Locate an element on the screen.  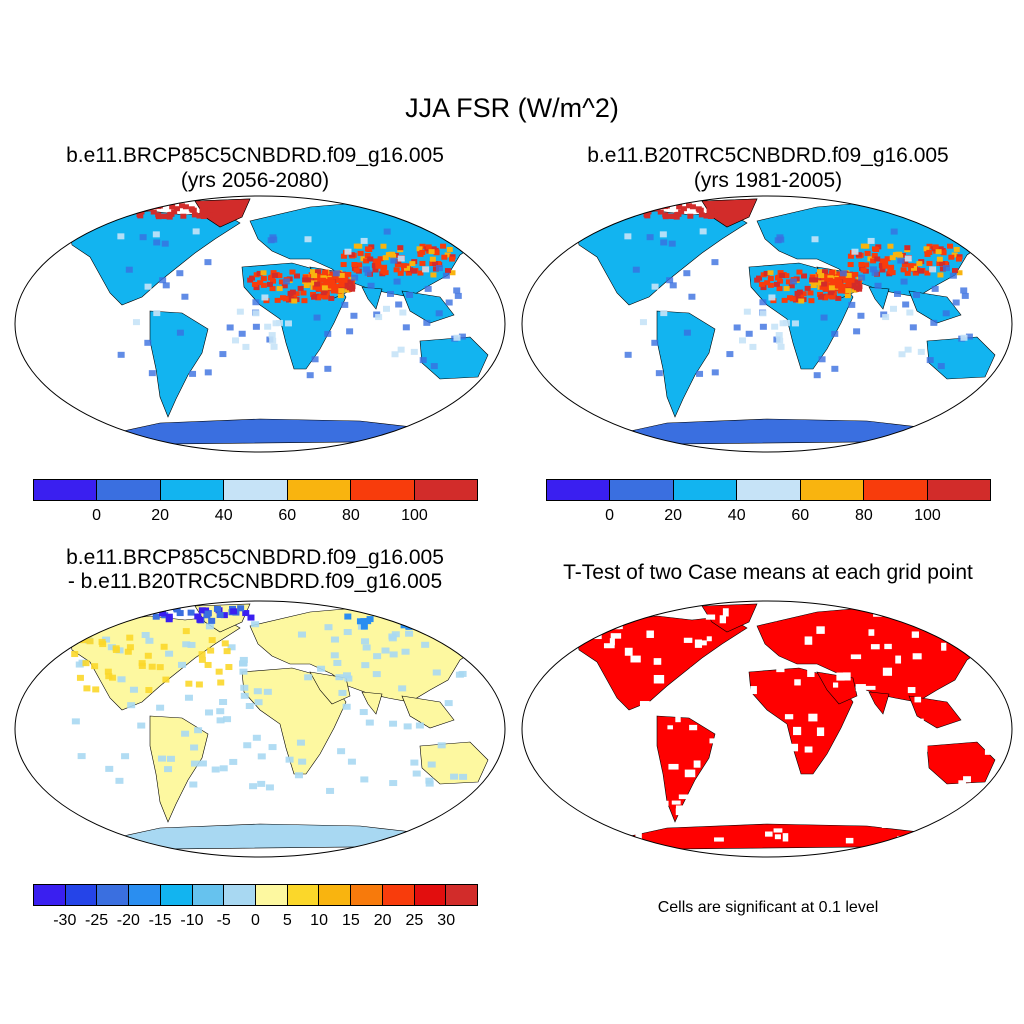
colorbar-difference is located at coordinates (255, 895).